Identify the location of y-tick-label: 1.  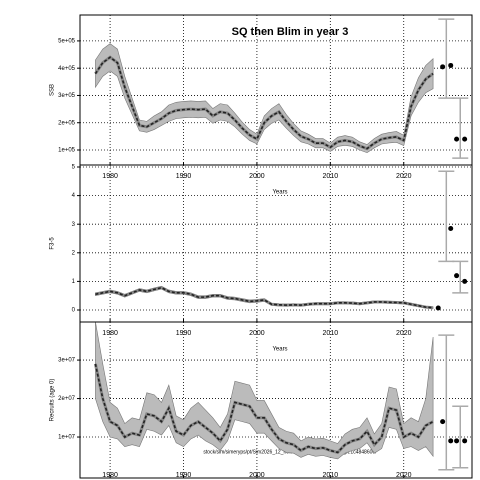
(74, 282).